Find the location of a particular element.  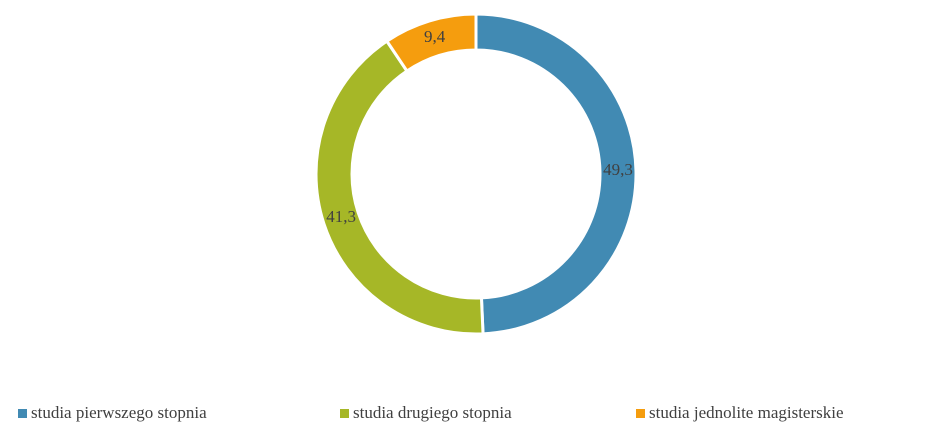

data-label: 49,3 is located at coordinates (618, 169).